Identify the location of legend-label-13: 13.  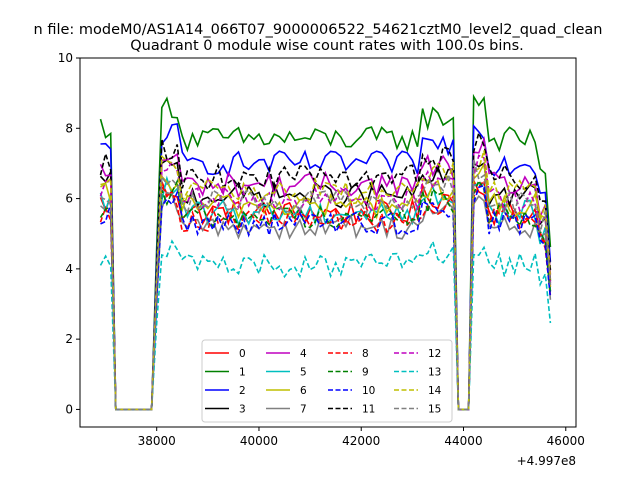
(434, 373).